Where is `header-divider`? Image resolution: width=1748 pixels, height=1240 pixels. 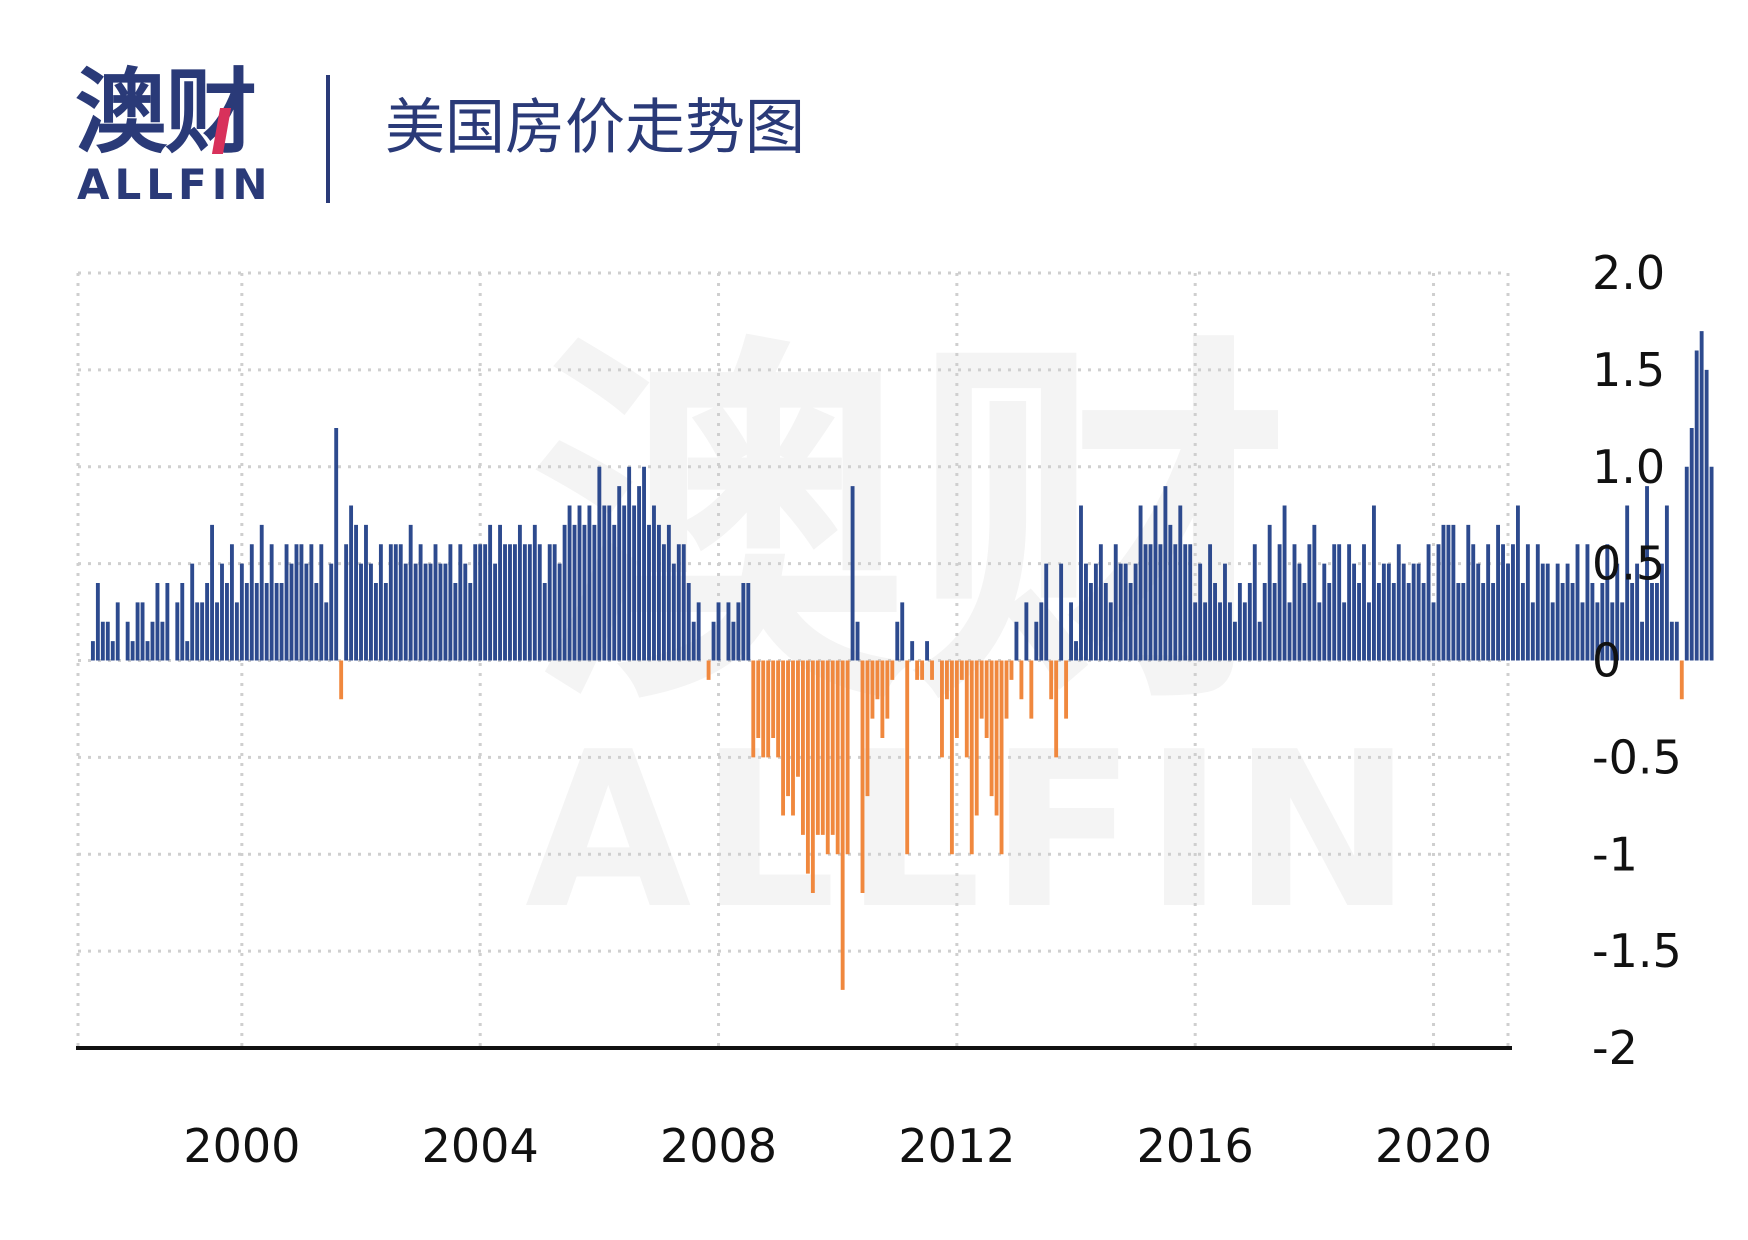
header-divider is located at coordinates (328, 139).